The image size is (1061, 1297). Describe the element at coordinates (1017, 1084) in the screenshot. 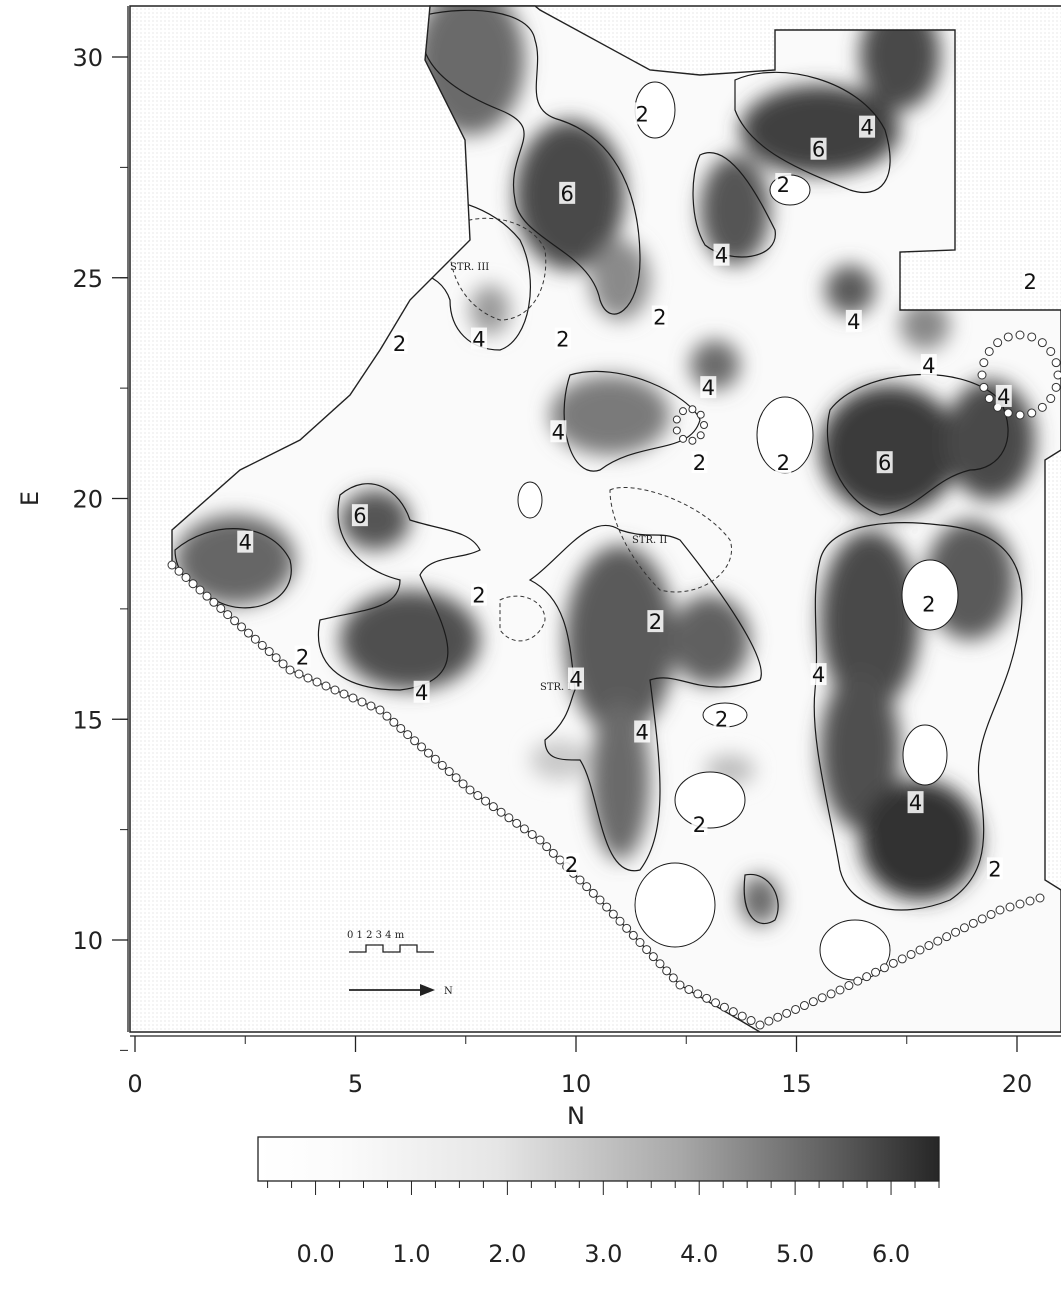

I see `x-tick-label: 20` at that location.